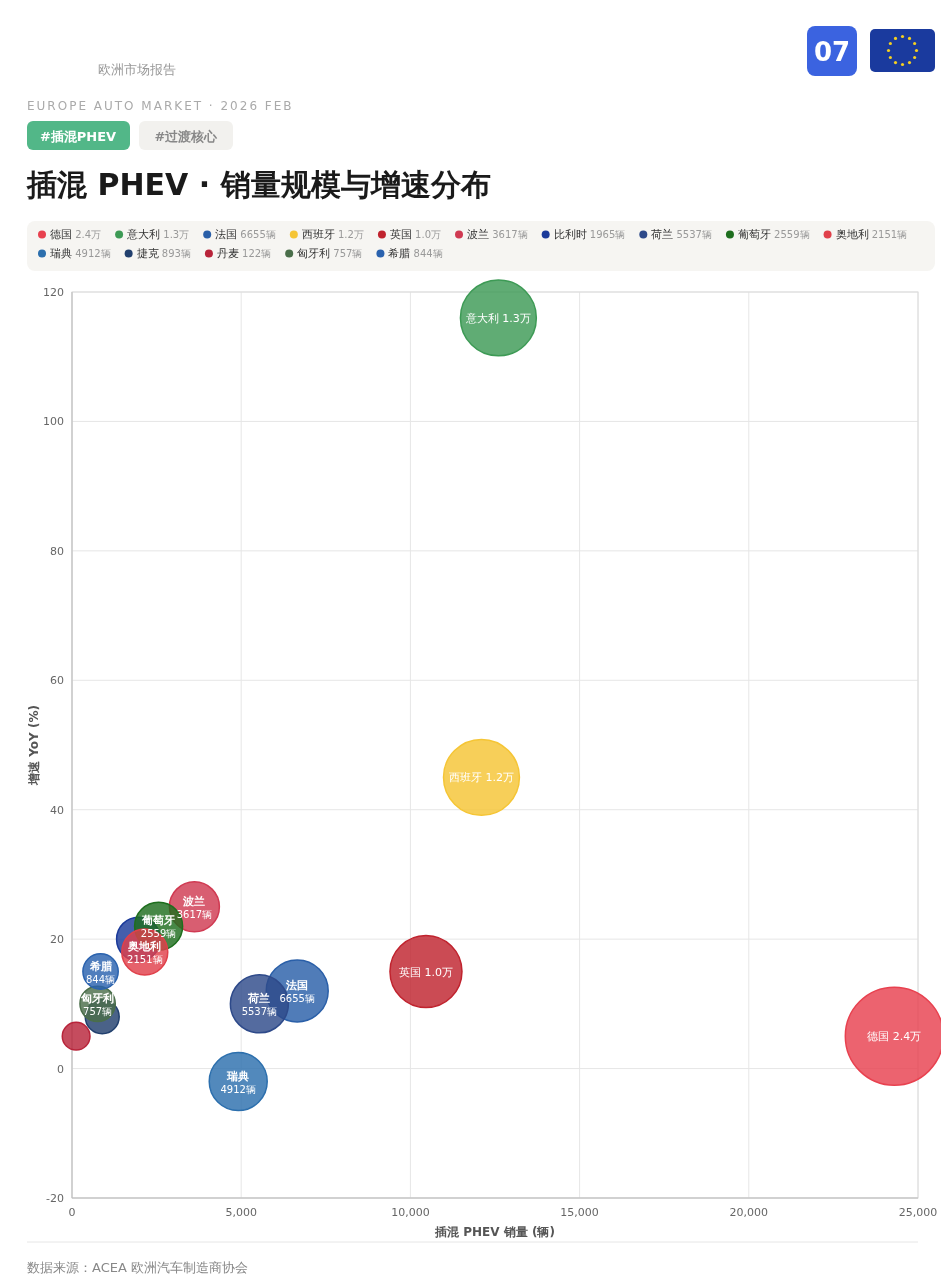 This screenshot has height=1280, width=941. What do you see at coordinates (415, 234) in the screenshot?
I see `legend-label: 英国 1.0万` at bounding box center [415, 234].